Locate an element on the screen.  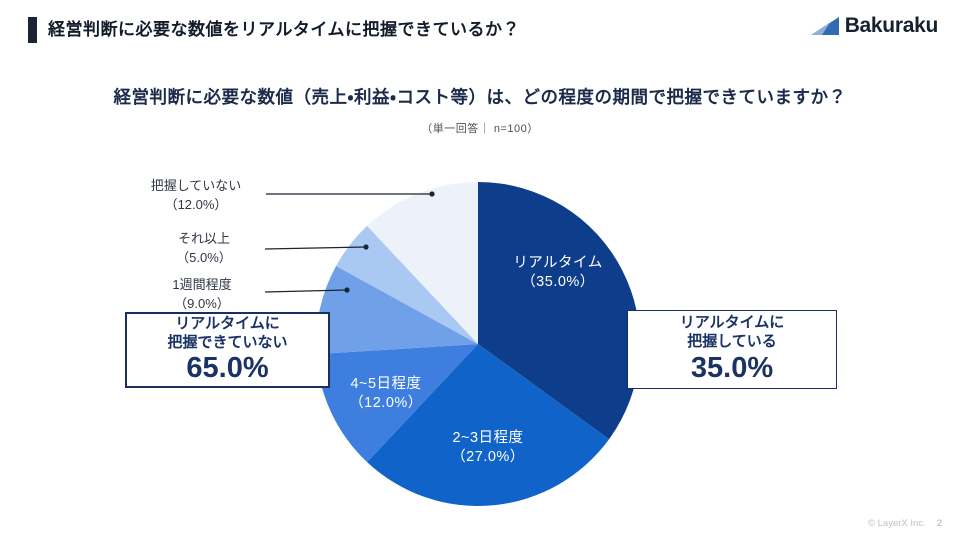
pie-outside-label-3: 1週間程度 （9.0%） is located at coordinates (202, 294).